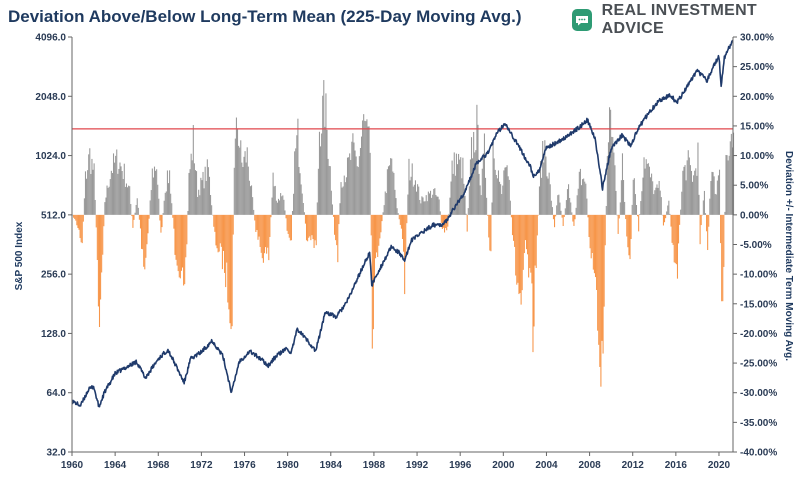 Image resolution: width=800 pixels, height=499 pixels. Describe the element at coordinates (417, 465) in the screenshot. I see `x-tick-label: 1992` at that location.